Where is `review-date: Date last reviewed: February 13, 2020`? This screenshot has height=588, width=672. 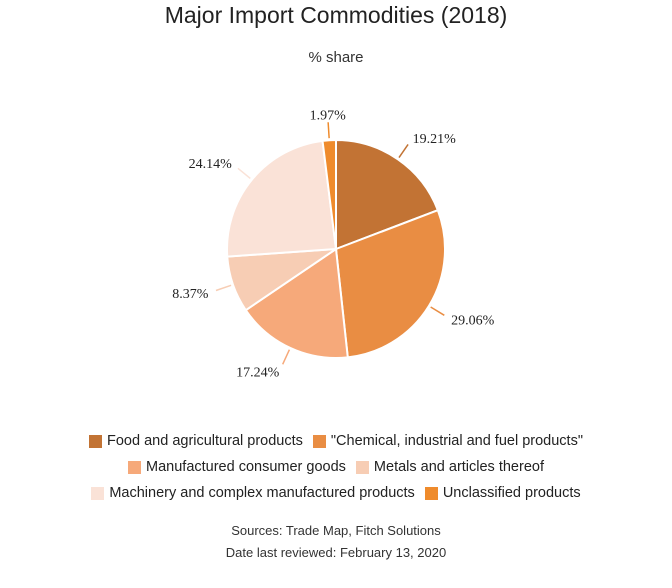
review-date: Date last reviewed: February 13, 2020 is located at coordinates (336, 552).